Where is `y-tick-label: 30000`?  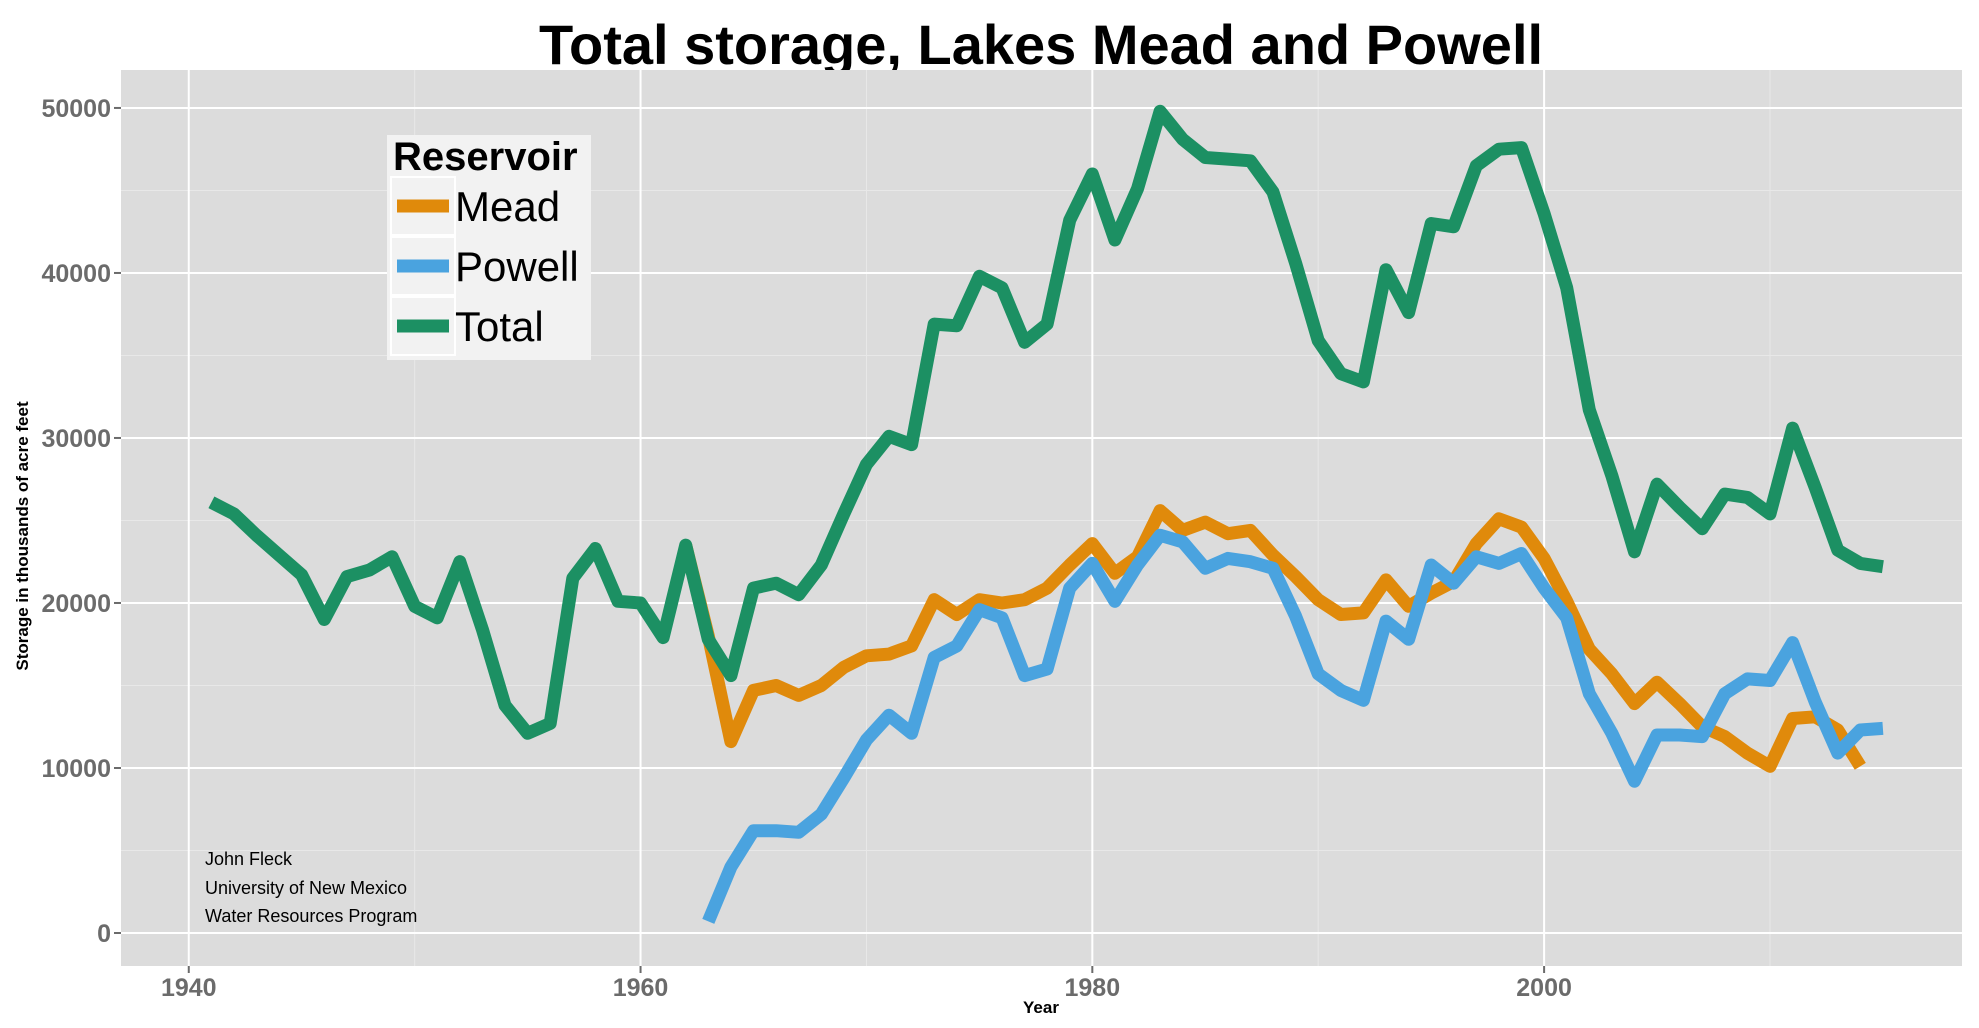 y-tick-label: 30000 is located at coordinates (76, 439).